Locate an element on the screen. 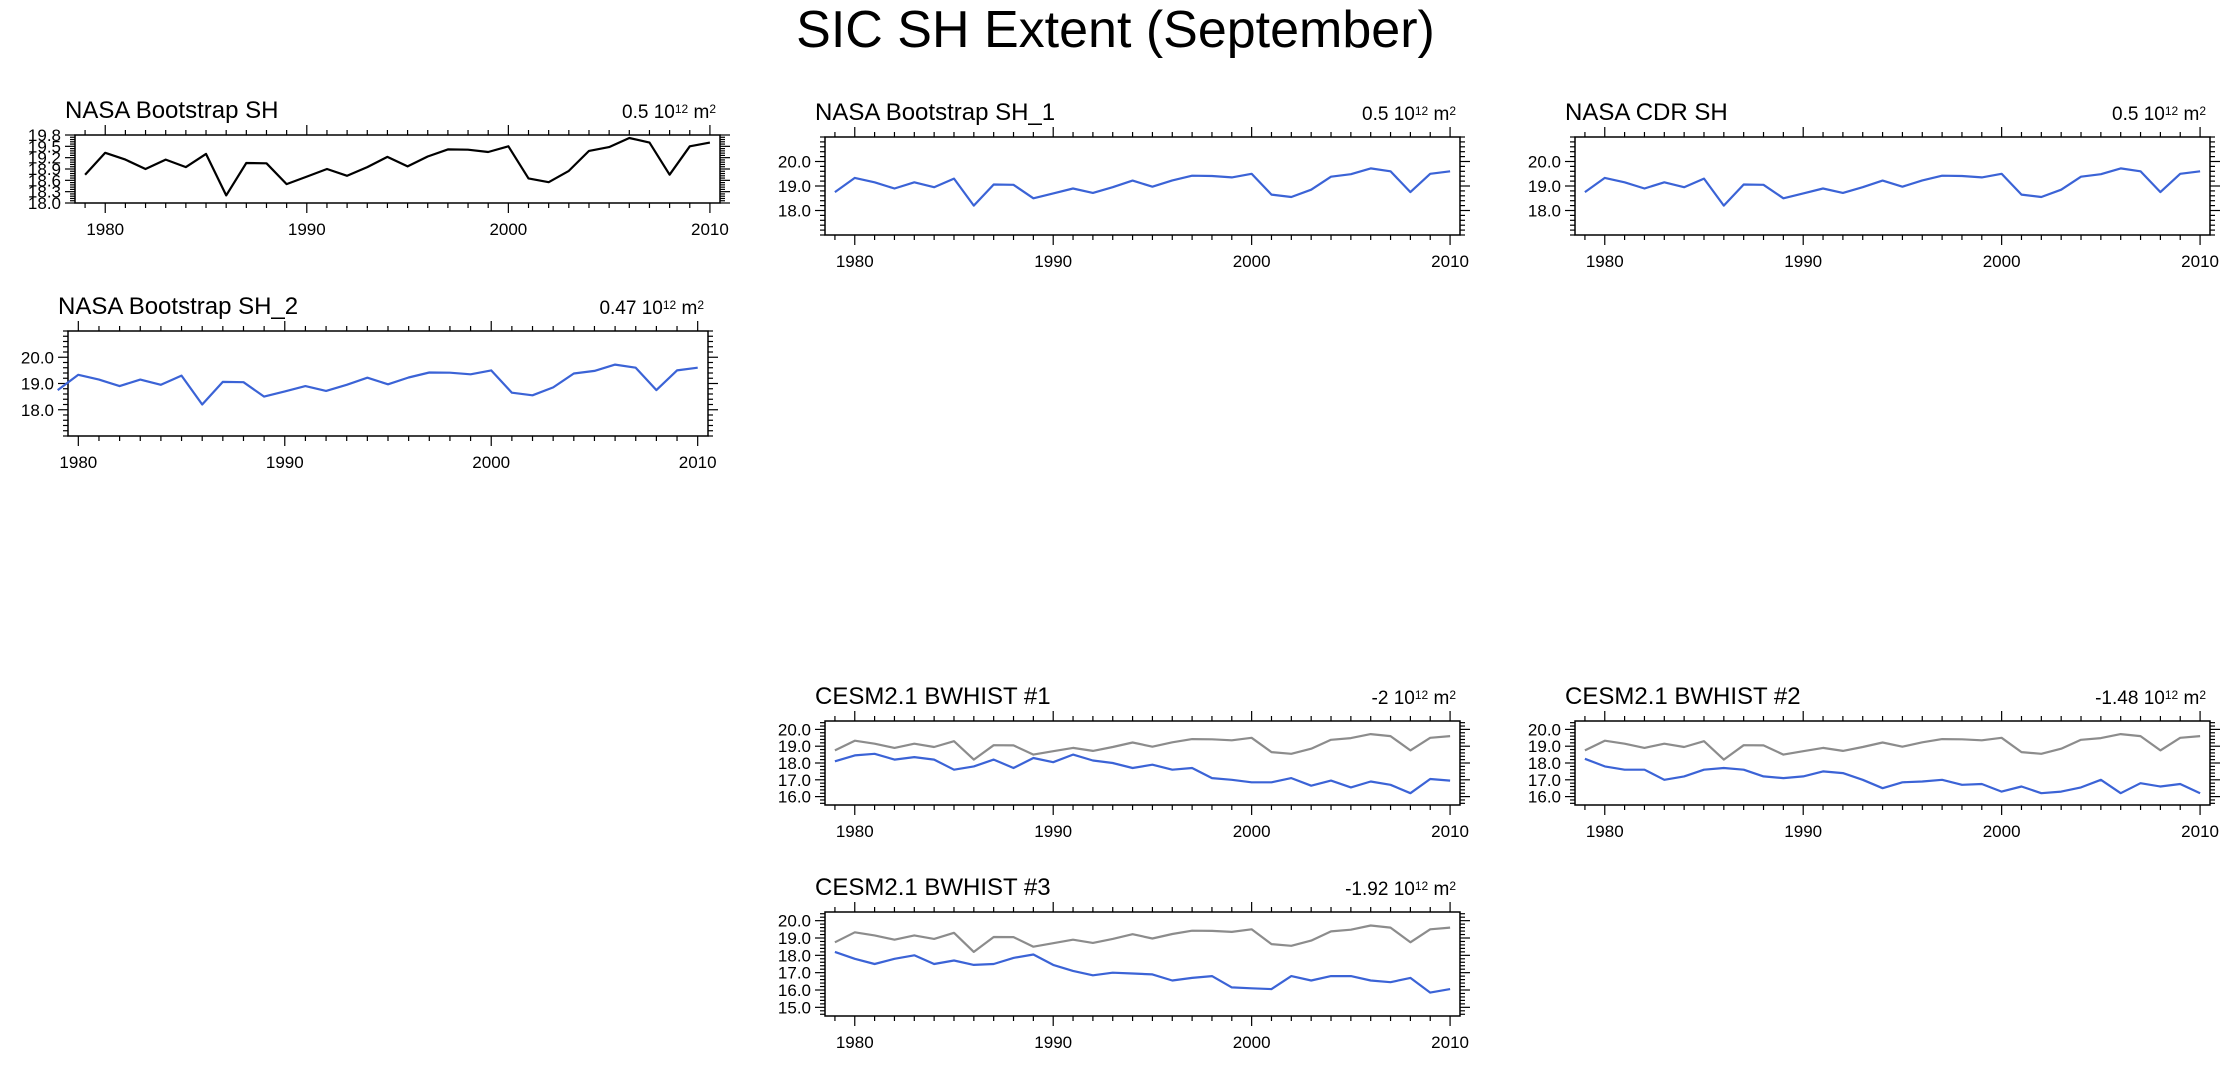 Image resolution: width=2231 pixels, height=1067 pixels. panel-title: CESM2.1 BWHIST #3 is located at coordinates (933, 887).